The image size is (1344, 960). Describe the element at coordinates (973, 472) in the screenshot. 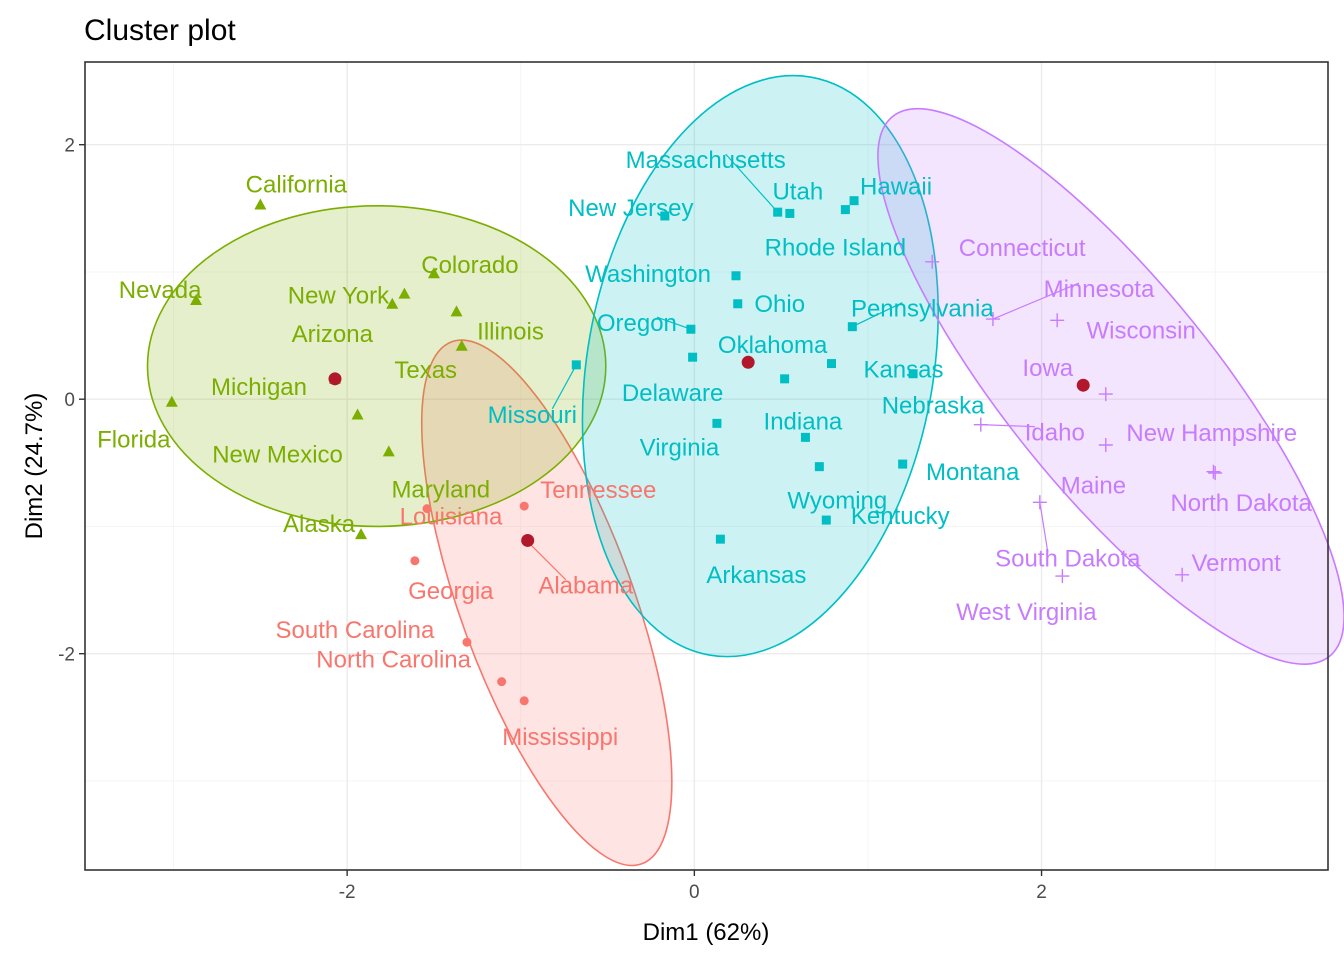

I see `point-label-montana: Montana` at that location.